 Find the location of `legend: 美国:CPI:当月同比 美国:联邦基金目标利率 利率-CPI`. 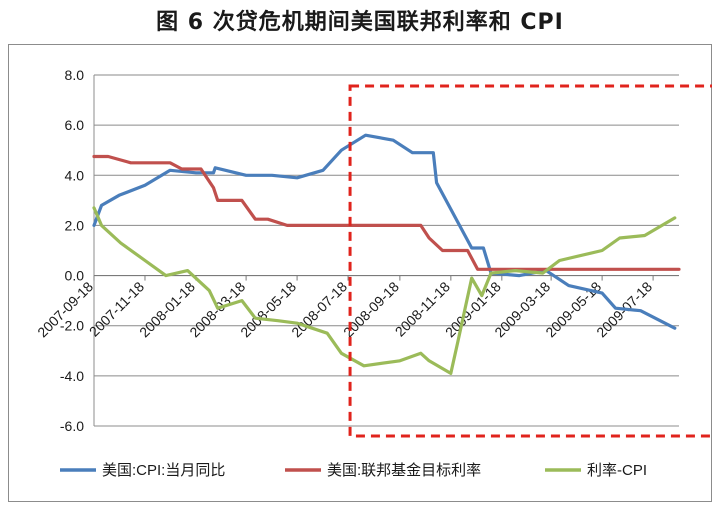

legend: 美国:CPI:当月同比 美国:联邦基金目标利率 利率-CPI is located at coordinates (353, 470).